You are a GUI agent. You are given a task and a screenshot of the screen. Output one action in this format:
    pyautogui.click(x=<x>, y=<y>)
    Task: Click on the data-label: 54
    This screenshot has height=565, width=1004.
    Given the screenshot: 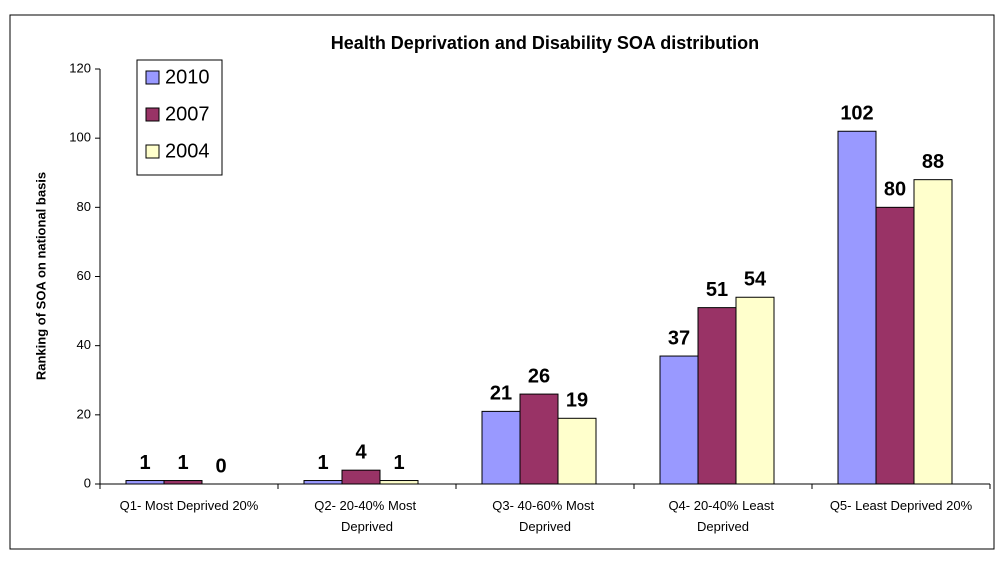 What is the action you would take?
    pyautogui.click(x=755, y=280)
    